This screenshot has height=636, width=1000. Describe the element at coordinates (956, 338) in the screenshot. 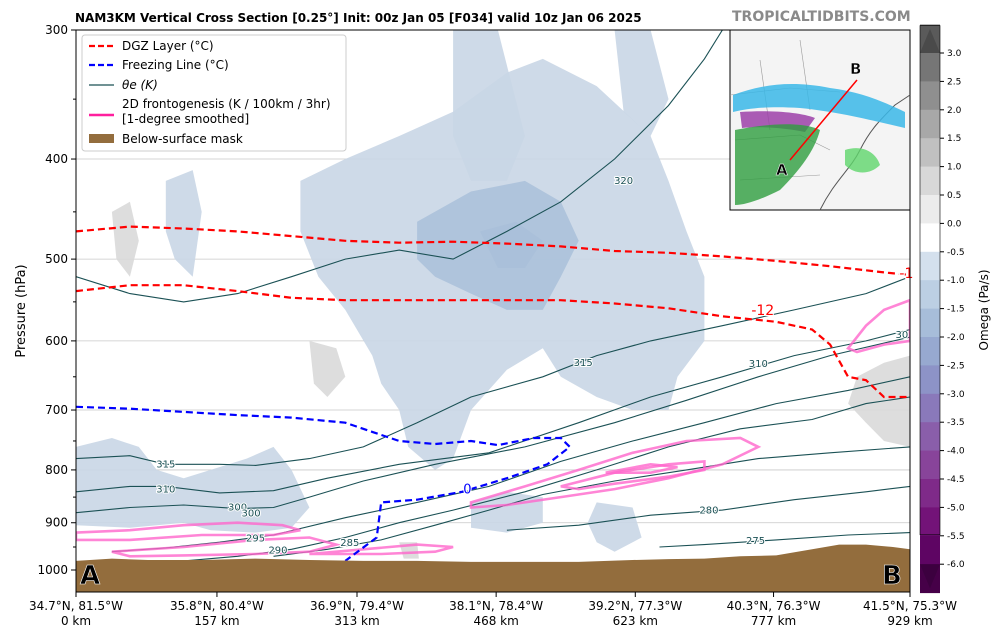

I see `colorbar-tick-label: -2.0` at that location.